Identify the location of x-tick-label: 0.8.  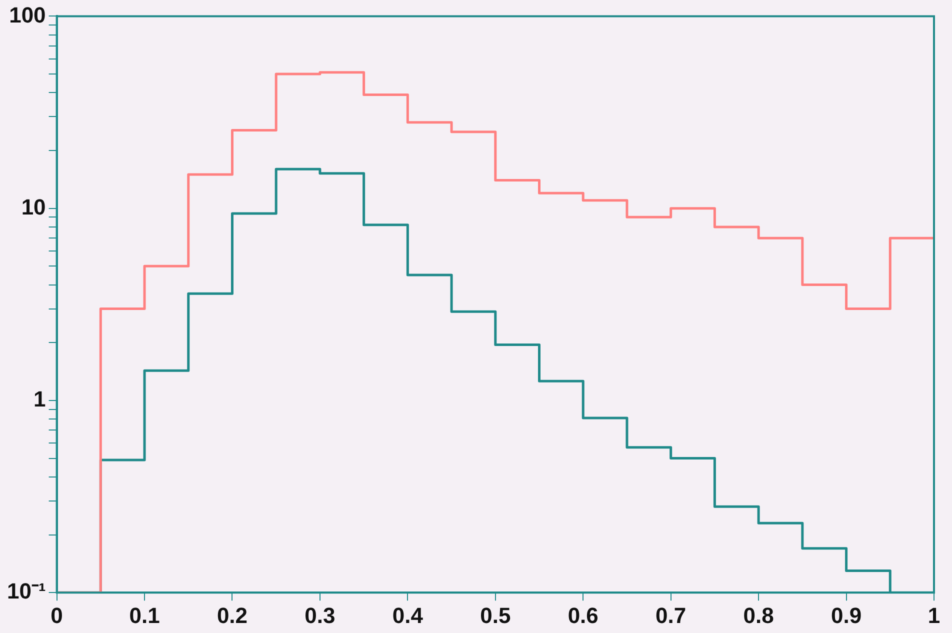
(758, 615).